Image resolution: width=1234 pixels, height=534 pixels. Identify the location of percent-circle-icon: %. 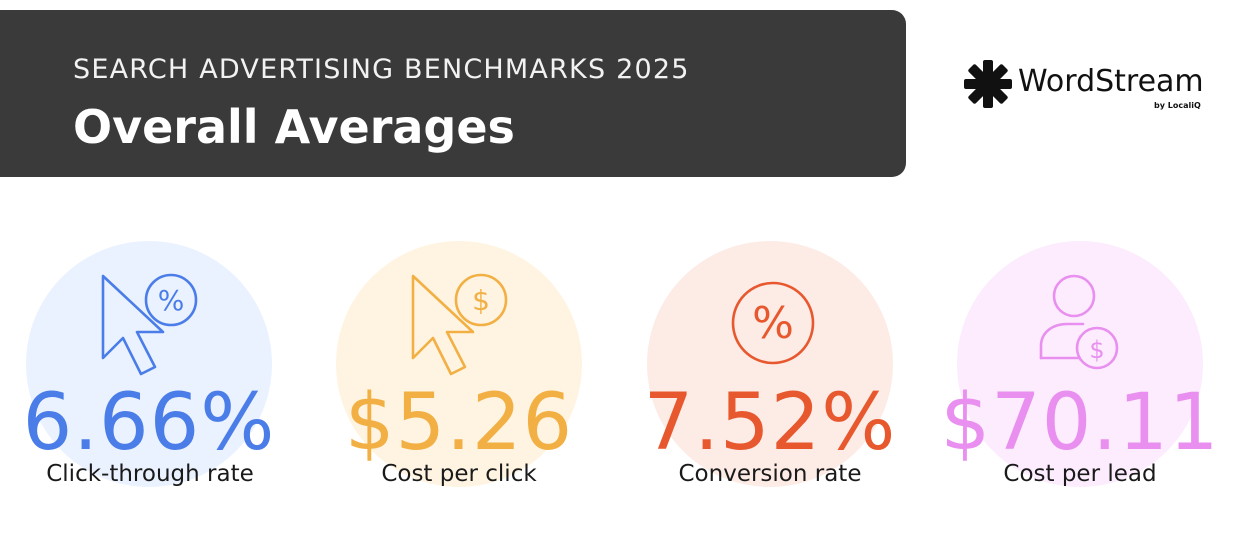
(773, 323).